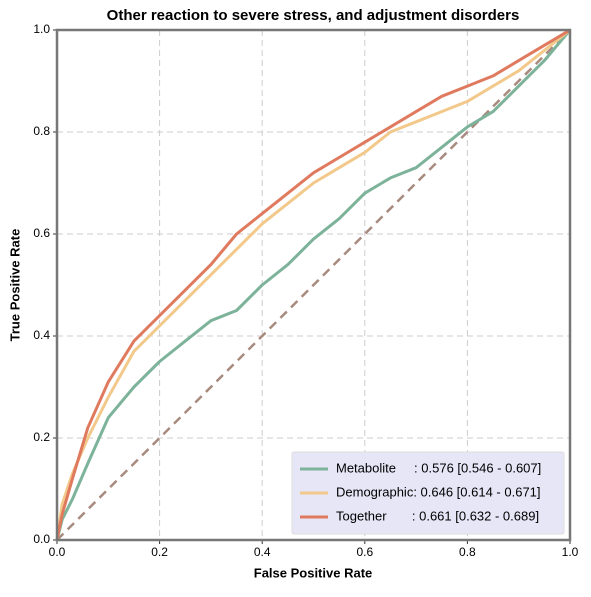 This screenshot has width=591, height=597. What do you see at coordinates (313, 572) in the screenshot?
I see `x-axis-label: False Positive Rate` at bounding box center [313, 572].